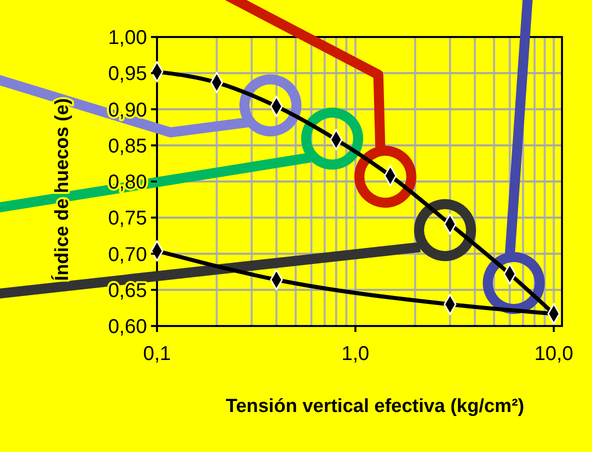 This screenshot has width=592, height=452. I want to click on y-tick-label: 0,95, so click(127, 74).